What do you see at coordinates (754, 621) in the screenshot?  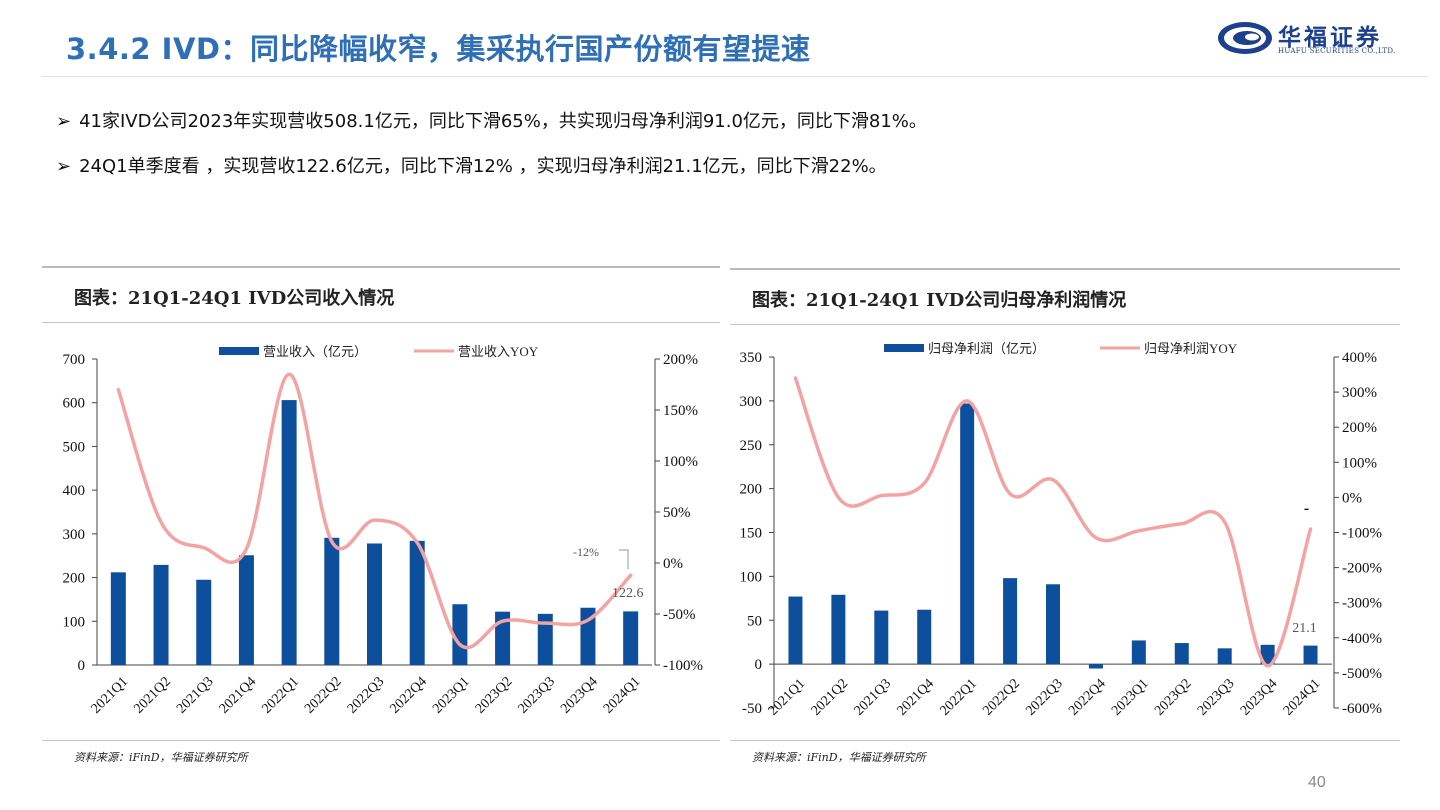 I see `left-axis-tick-label: 50` at bounding box center [754, 621].